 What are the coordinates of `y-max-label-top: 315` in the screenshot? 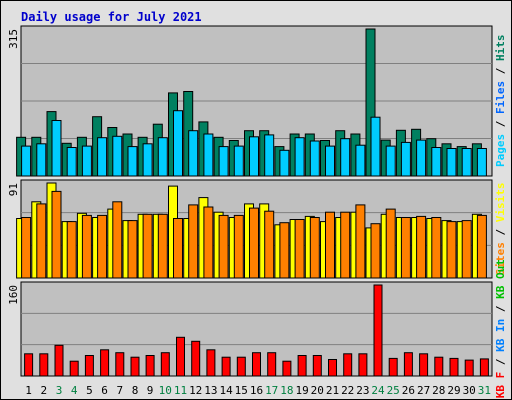 It's located at (13, 39).